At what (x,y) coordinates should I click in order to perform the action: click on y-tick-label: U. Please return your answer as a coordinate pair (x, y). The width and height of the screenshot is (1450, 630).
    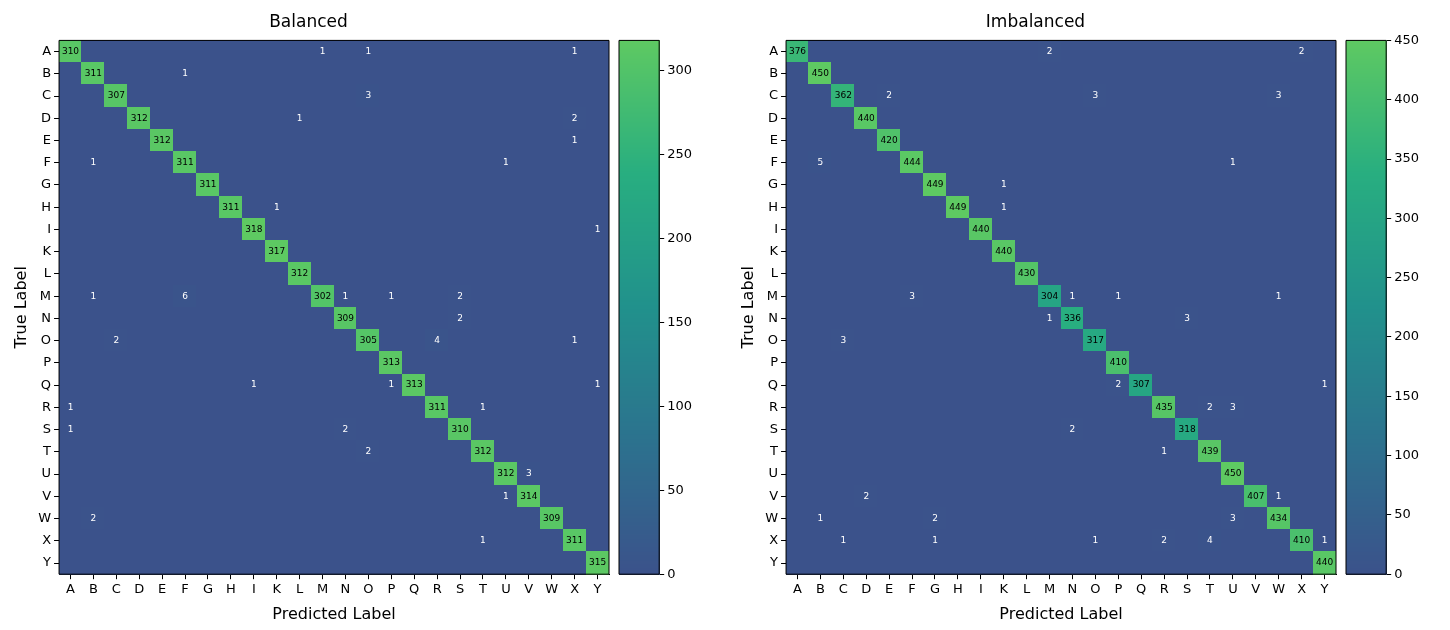
    Looking at the image, I should click on (46, 473).